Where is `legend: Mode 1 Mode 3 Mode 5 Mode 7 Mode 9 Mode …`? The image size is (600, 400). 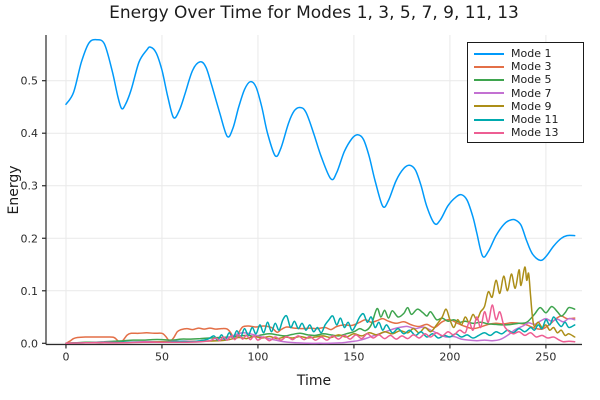
legend: Mode 1 Mode 3 Mode 5 Mode 7 Mode 9 Mode … is located at coordinates (525, 93).